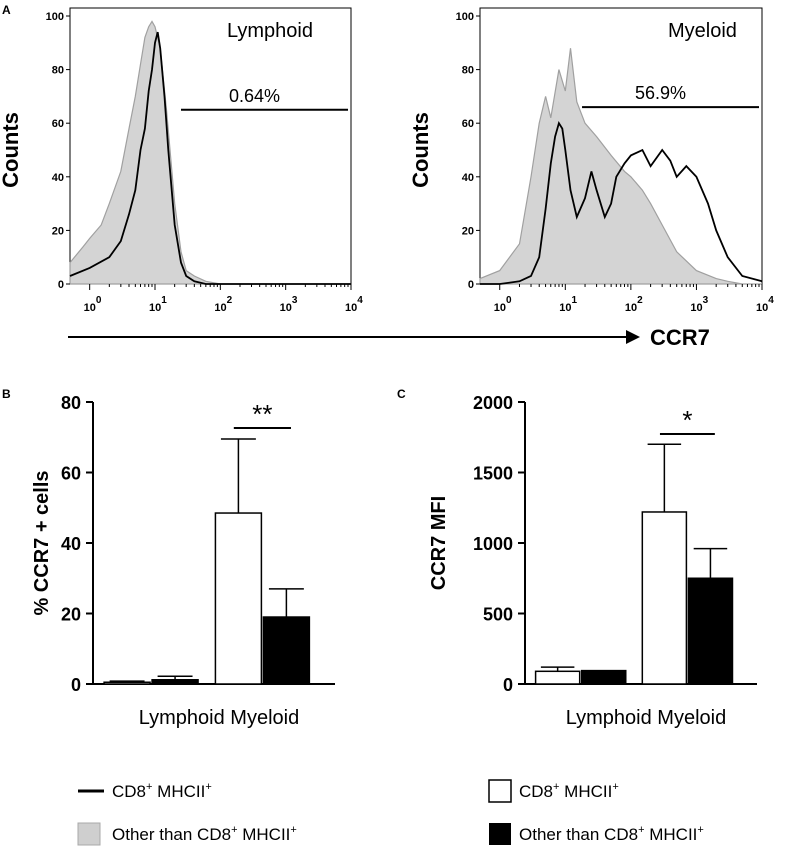  I want to click on significance-marker: *, so click(687, 420).